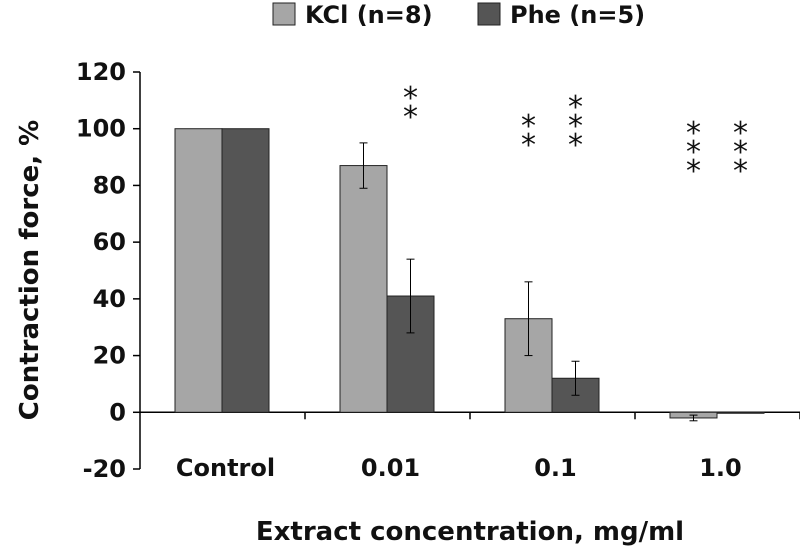 This screenshot has height=551, width=800. Describe the element at coordinates (117, 412) in the screenshot. I see `y-tick-label-1: 0` at that location.